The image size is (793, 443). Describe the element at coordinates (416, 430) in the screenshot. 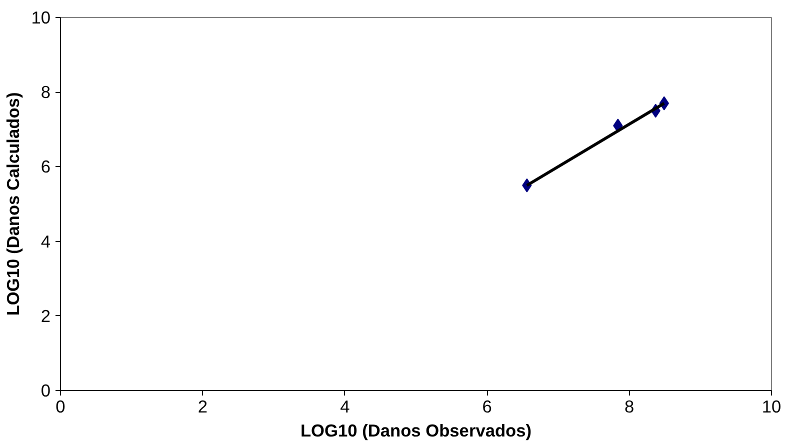

I see `x-axis-title: LOG10 (Danos Observados)` at that location.